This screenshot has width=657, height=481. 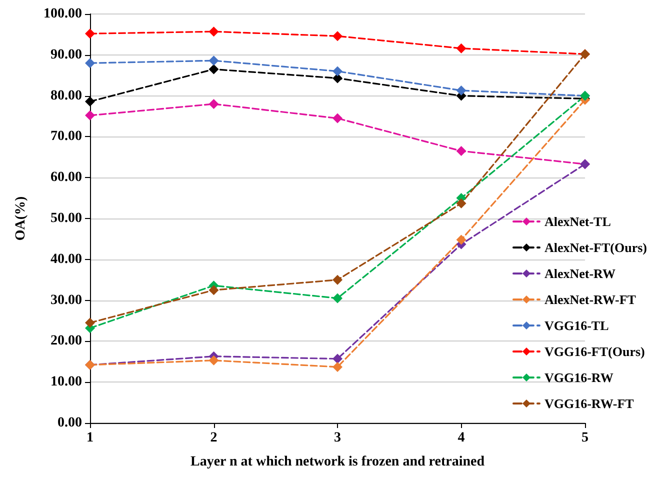 I want to click on x-tick-label: 5, so click(x=585, y=438).